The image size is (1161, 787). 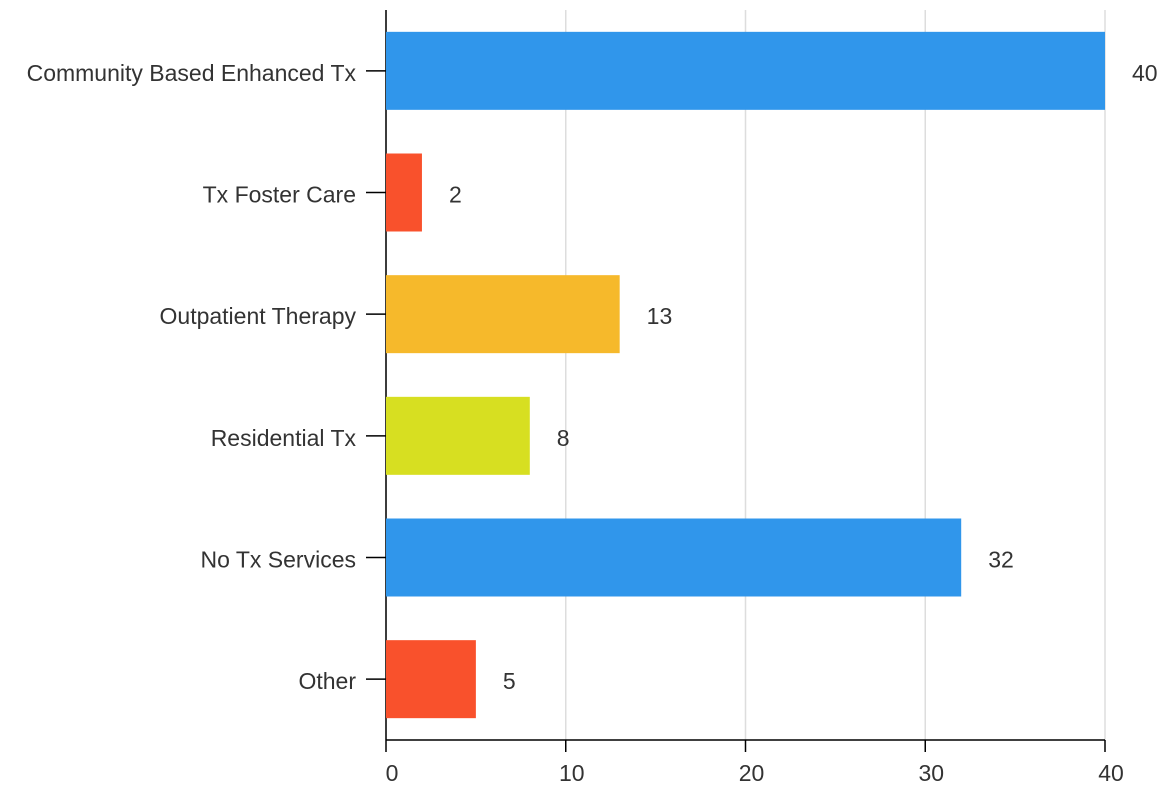 What do you see at coordinates (572, 773) in the screenshot?
I see `x-tick-label: 10` at bounding box center [572, 773].